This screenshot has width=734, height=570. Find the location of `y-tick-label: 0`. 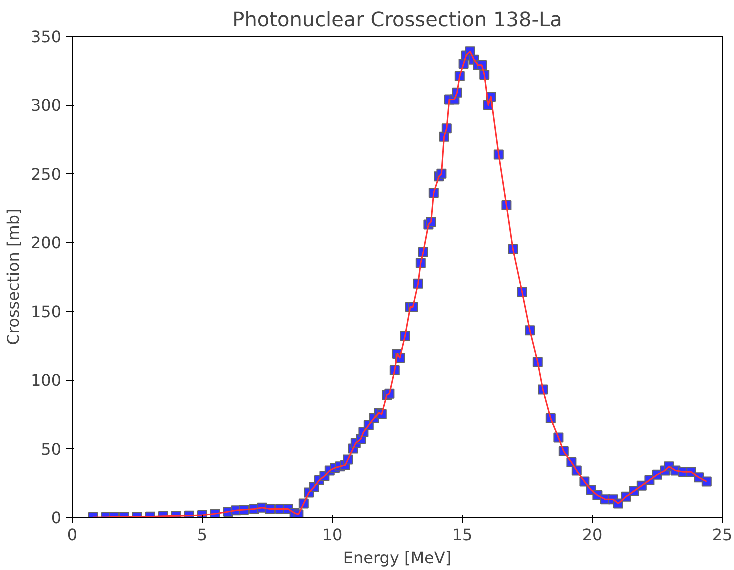

y-tick-label: 0 is located at coordinates (56, 518).